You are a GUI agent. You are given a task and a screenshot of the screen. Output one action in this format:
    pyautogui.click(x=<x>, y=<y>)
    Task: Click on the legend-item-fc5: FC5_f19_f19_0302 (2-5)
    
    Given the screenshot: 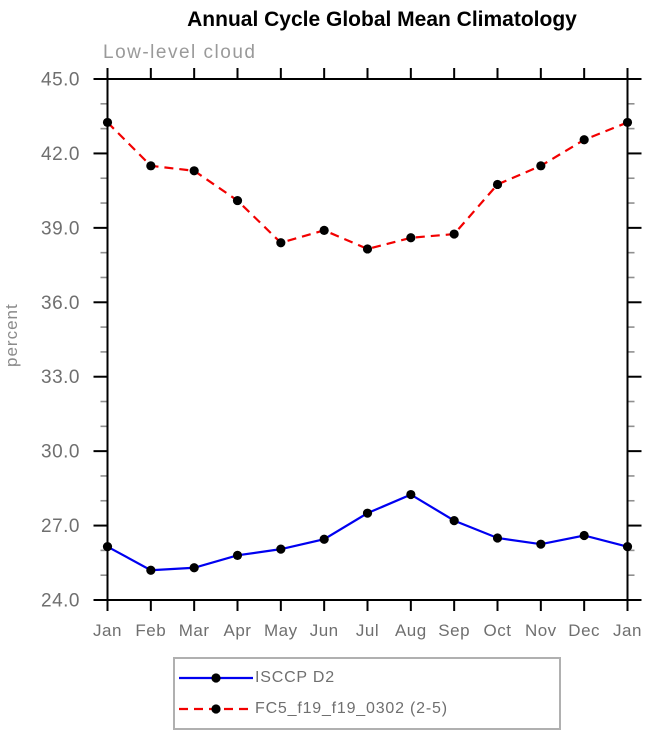 What is the action you would take?
    pyautogui.click(x=367, y=709)
    